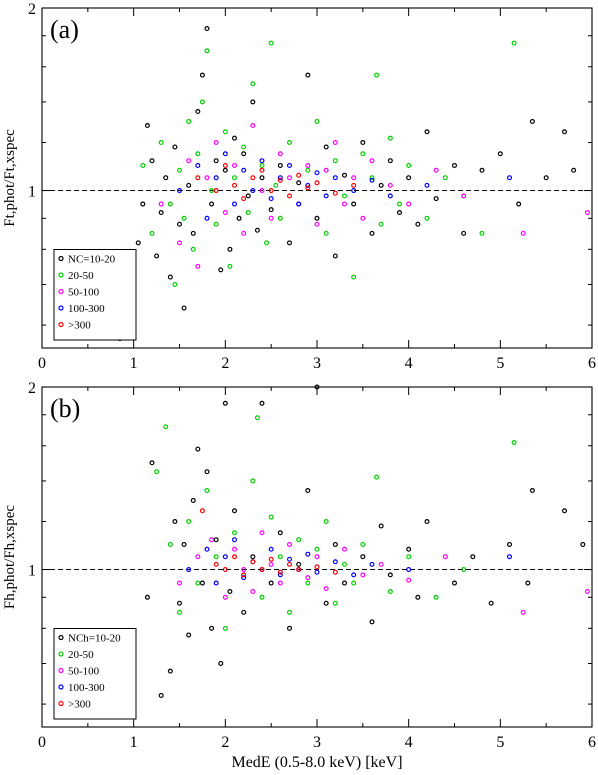 Image resolution: width=598 pixels, height=775 pixels. I want to click on y-tick-label: 1, so click(32, 192).